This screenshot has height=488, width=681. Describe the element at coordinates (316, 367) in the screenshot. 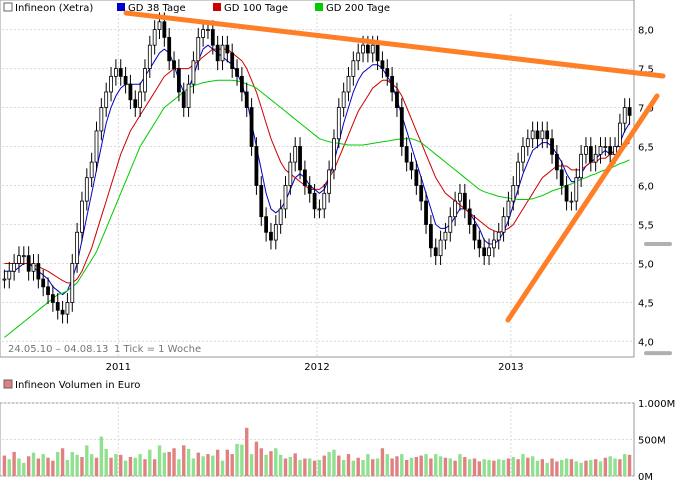

I see `x-tick-label: 2012` at that location.